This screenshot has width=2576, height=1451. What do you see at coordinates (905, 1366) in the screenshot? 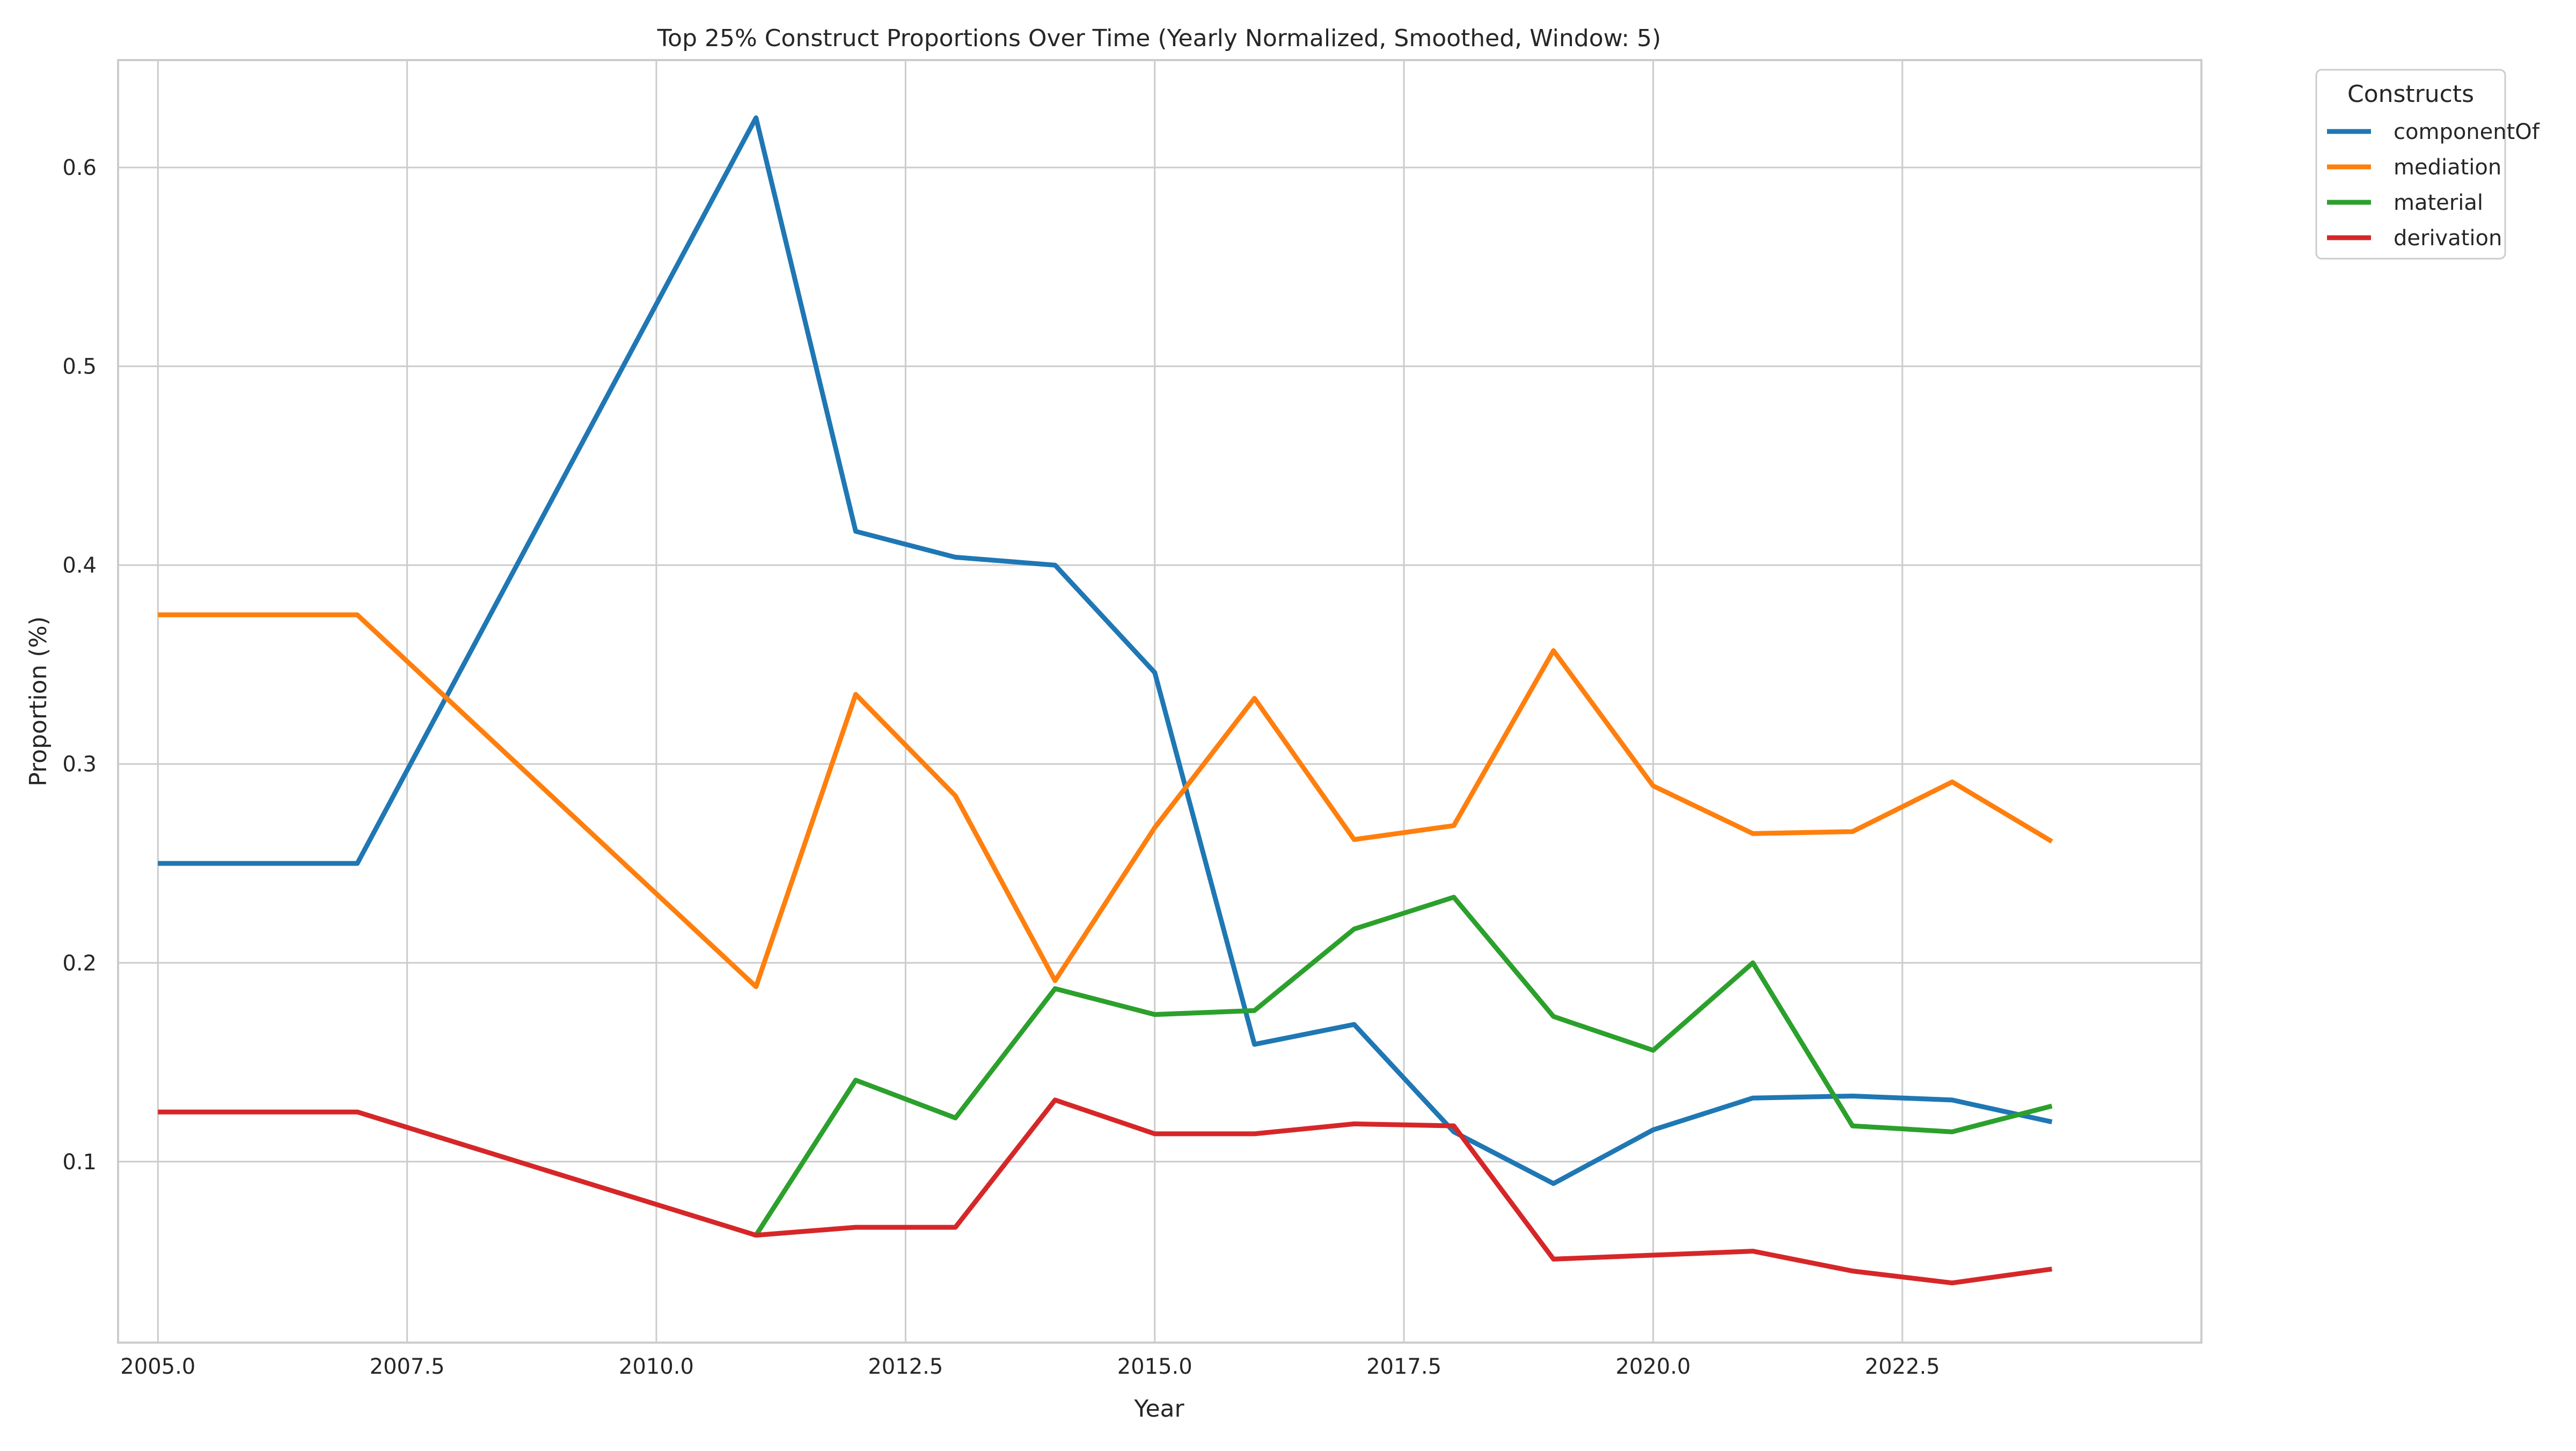
I see `x-tick-label: 2012.5` at bounding box center [905, 1366].